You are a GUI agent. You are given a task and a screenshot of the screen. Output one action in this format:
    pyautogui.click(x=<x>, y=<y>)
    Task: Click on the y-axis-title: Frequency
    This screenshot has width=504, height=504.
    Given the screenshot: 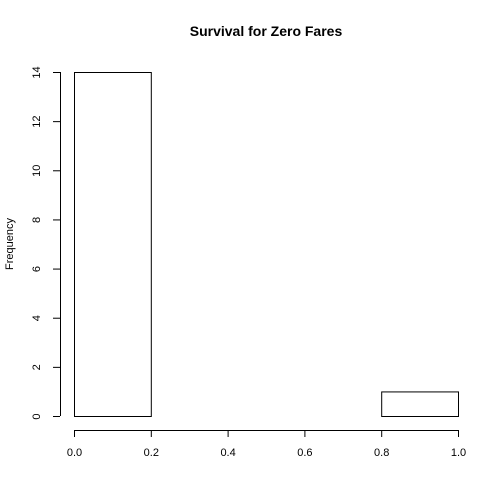 What is the action you would take?
    pyautogui.click(x=10, y=244)
    